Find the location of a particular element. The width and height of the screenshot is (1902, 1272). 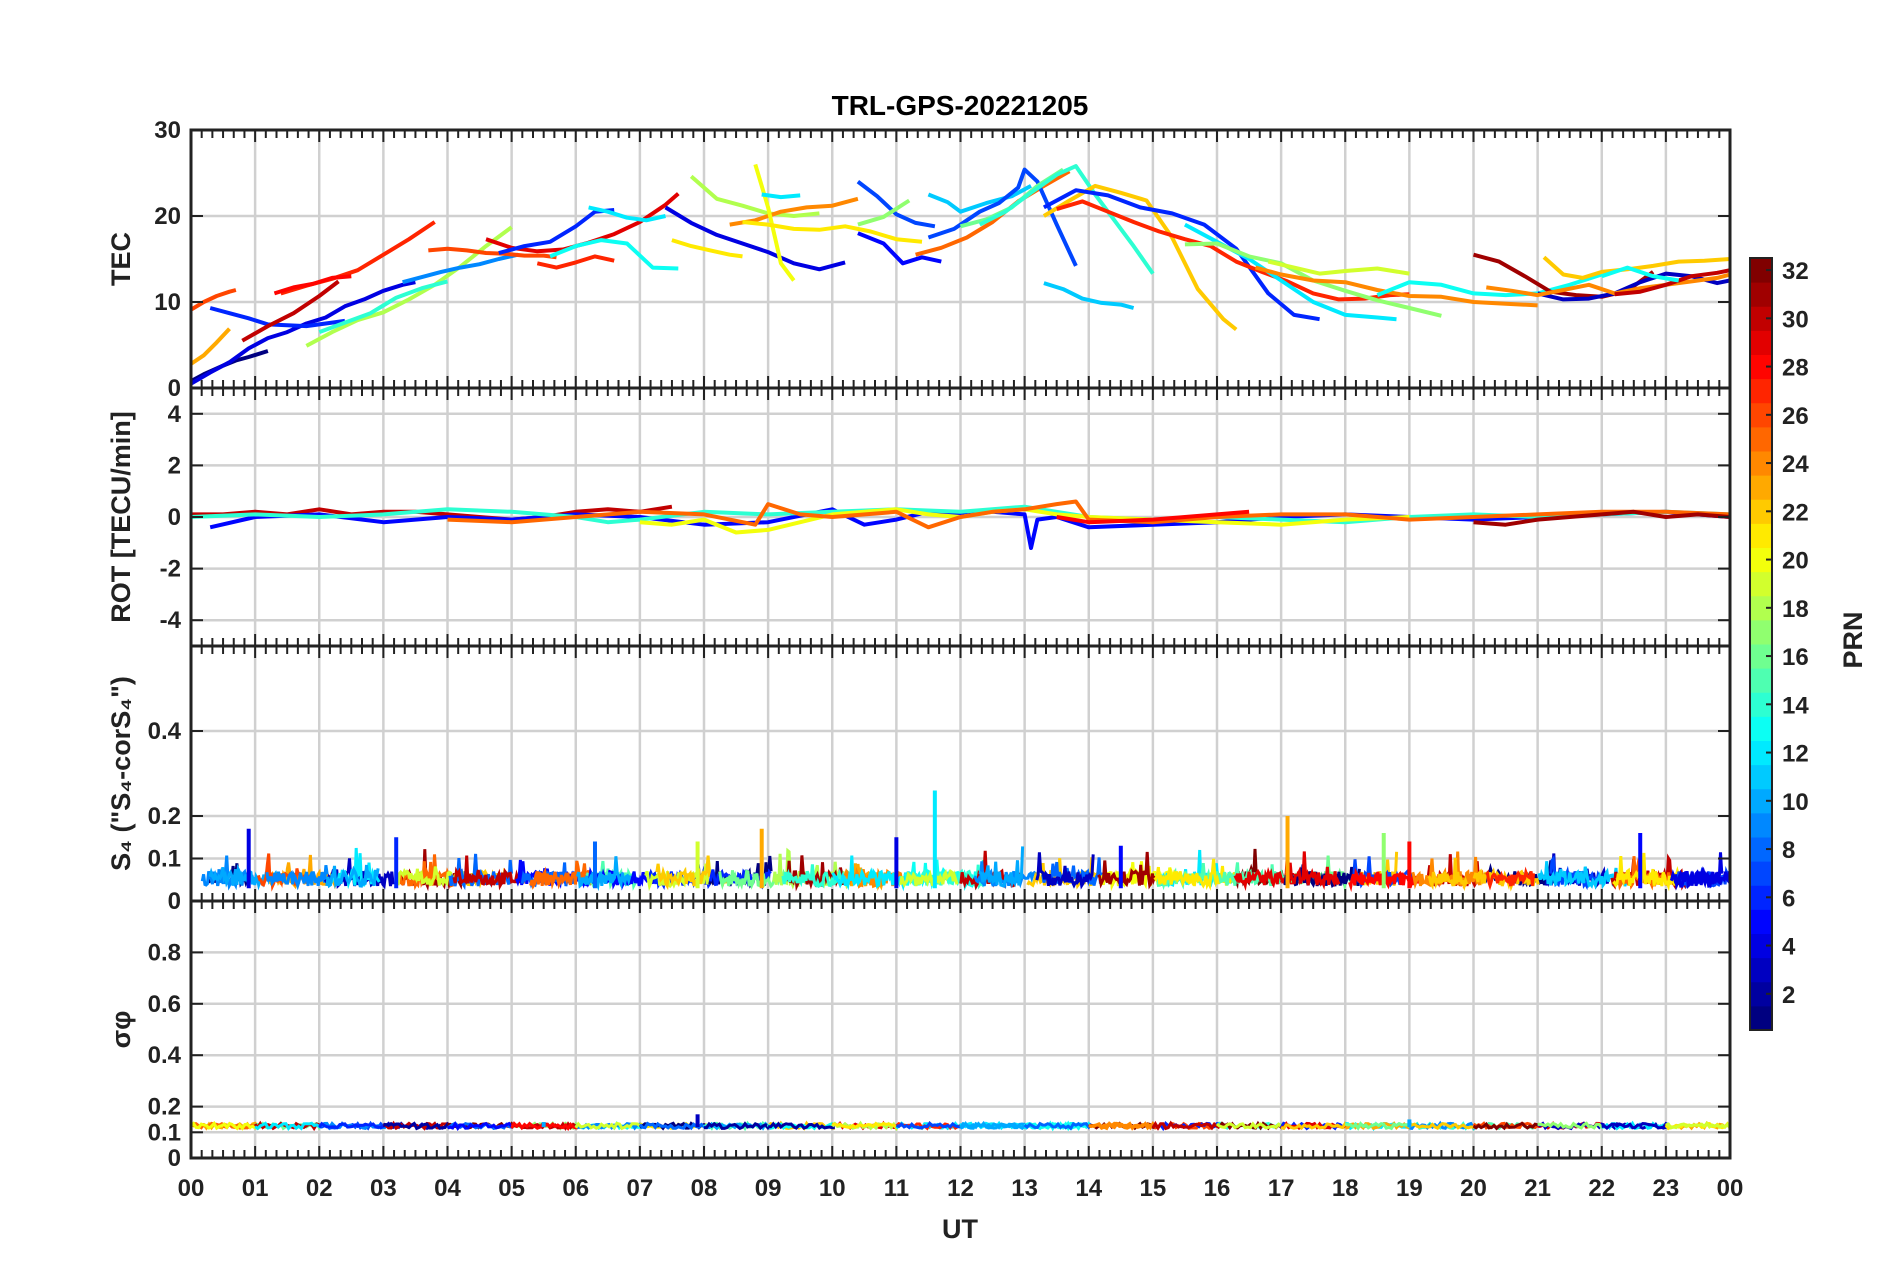

x-tick-label: 05 is located at coordinates (511, 1188).